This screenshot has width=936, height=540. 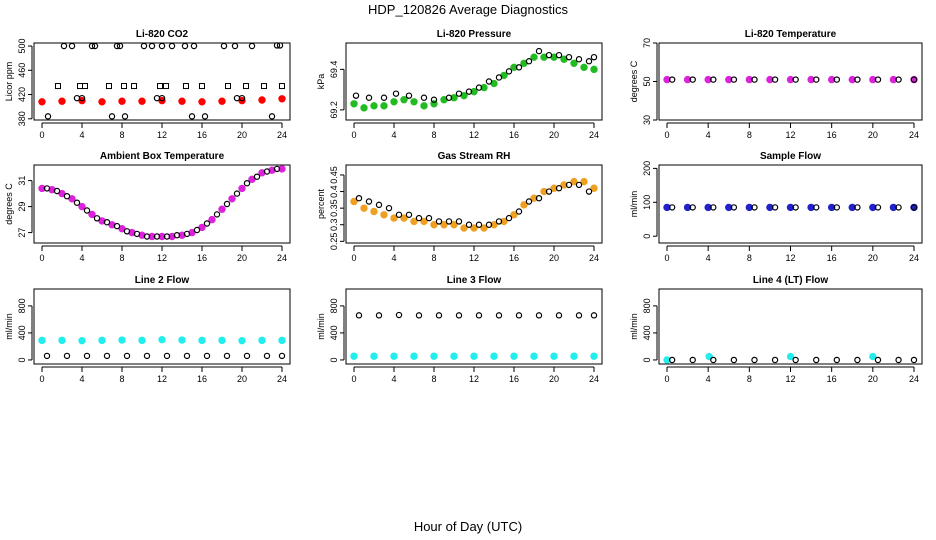 What do you see at coordinates (282, 258) in the screenshot?
I see `x-tick-label: 24` at bounding box center [282, 258].